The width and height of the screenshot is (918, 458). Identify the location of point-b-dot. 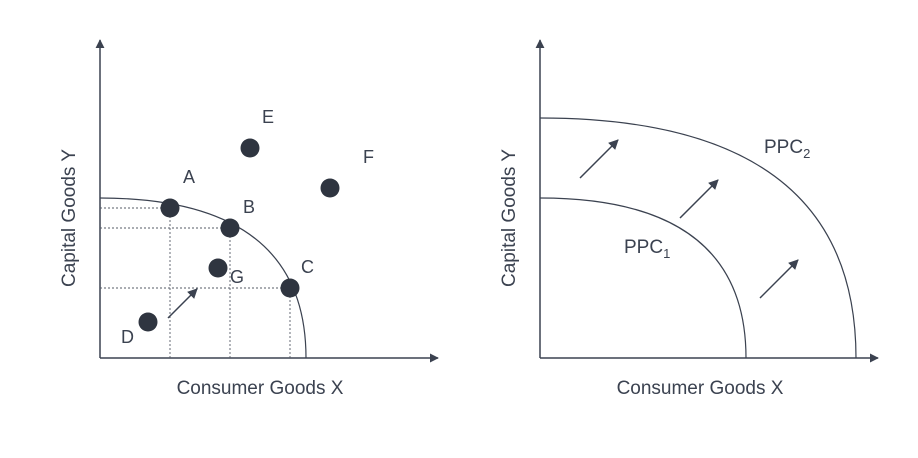
(230, 228).